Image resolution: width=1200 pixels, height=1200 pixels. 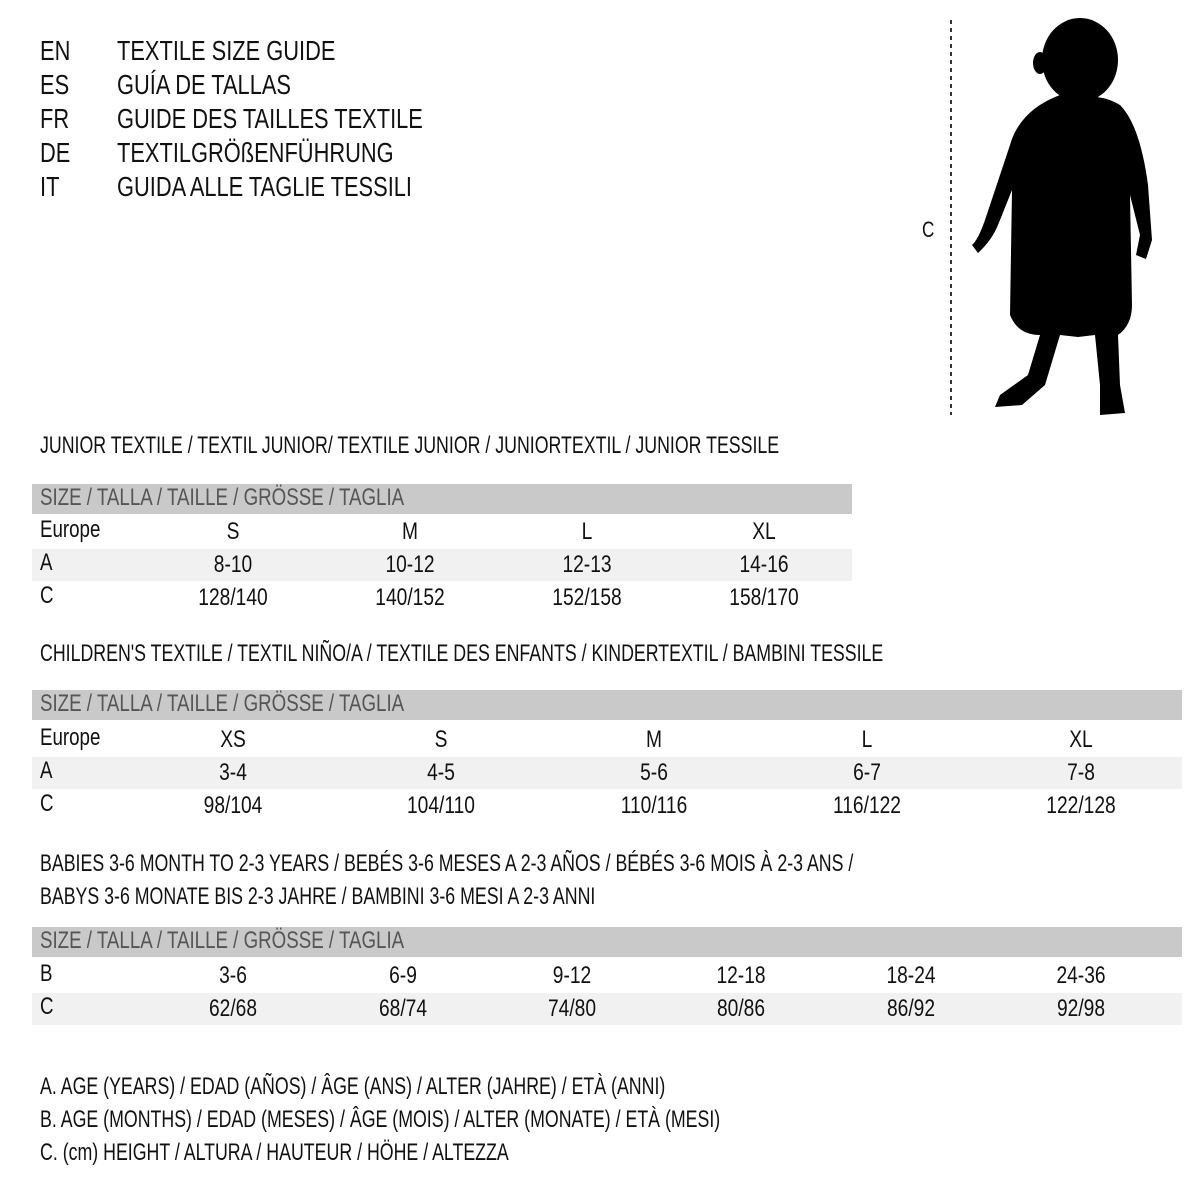 I want to click on lang-code: ES, so click(x=55, y=84).